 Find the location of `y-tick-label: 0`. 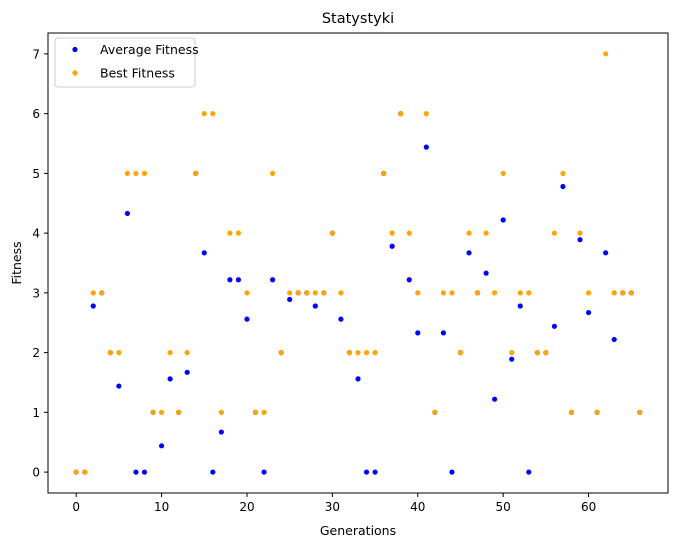

y-tick-label: 0 is located at coordinates (36, 473).